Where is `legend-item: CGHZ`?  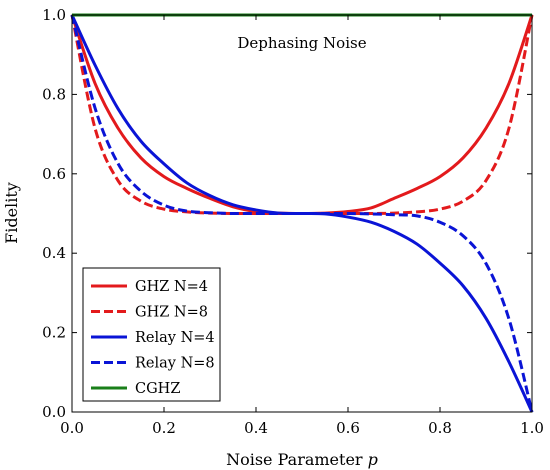 legend-item: CGHZ is located at coordinates (135, 389).